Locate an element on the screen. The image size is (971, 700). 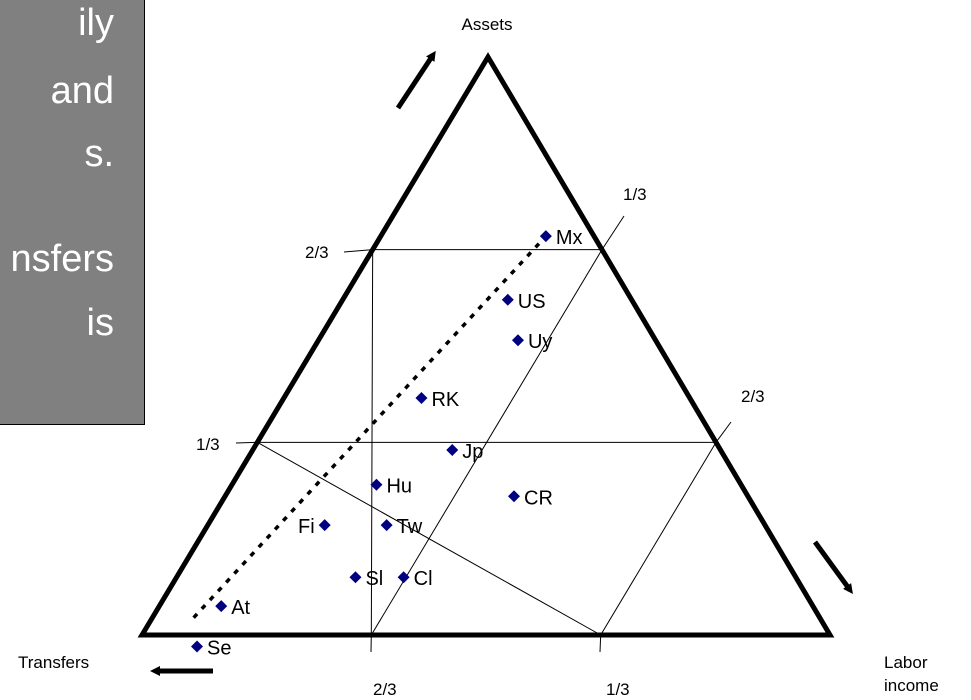
data-point-cr: CR is located at coordinates (530, 498).